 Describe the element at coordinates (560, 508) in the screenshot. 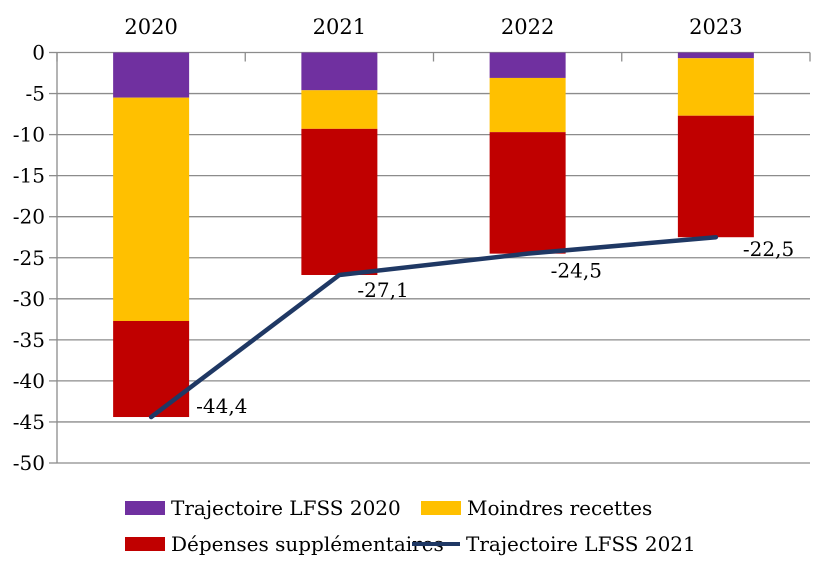

I see `legend-label-moindres-recettes: Moindres recettes` at that location.